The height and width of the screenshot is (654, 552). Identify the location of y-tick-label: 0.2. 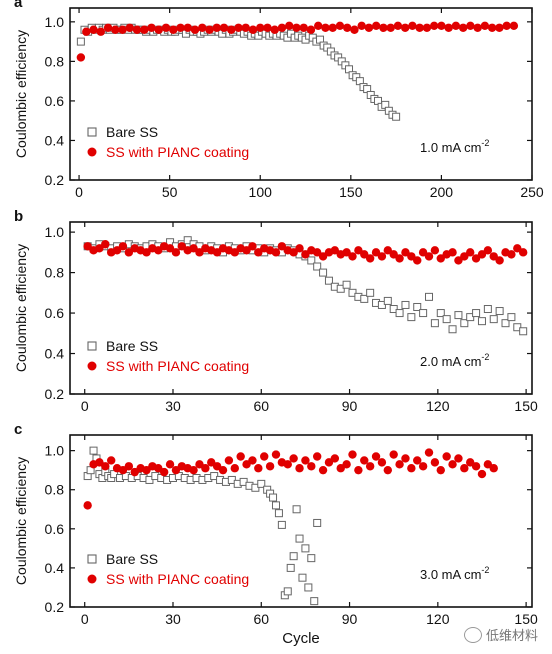
(55, 180).